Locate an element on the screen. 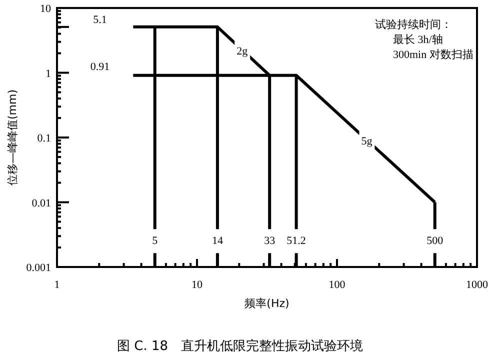  annotation: 300min 对数扫描 is located at coordinates (433, 54).